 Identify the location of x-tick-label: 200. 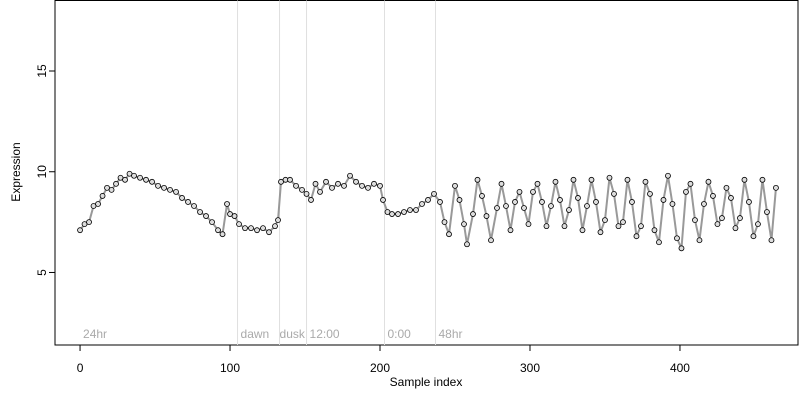
(380, 368).